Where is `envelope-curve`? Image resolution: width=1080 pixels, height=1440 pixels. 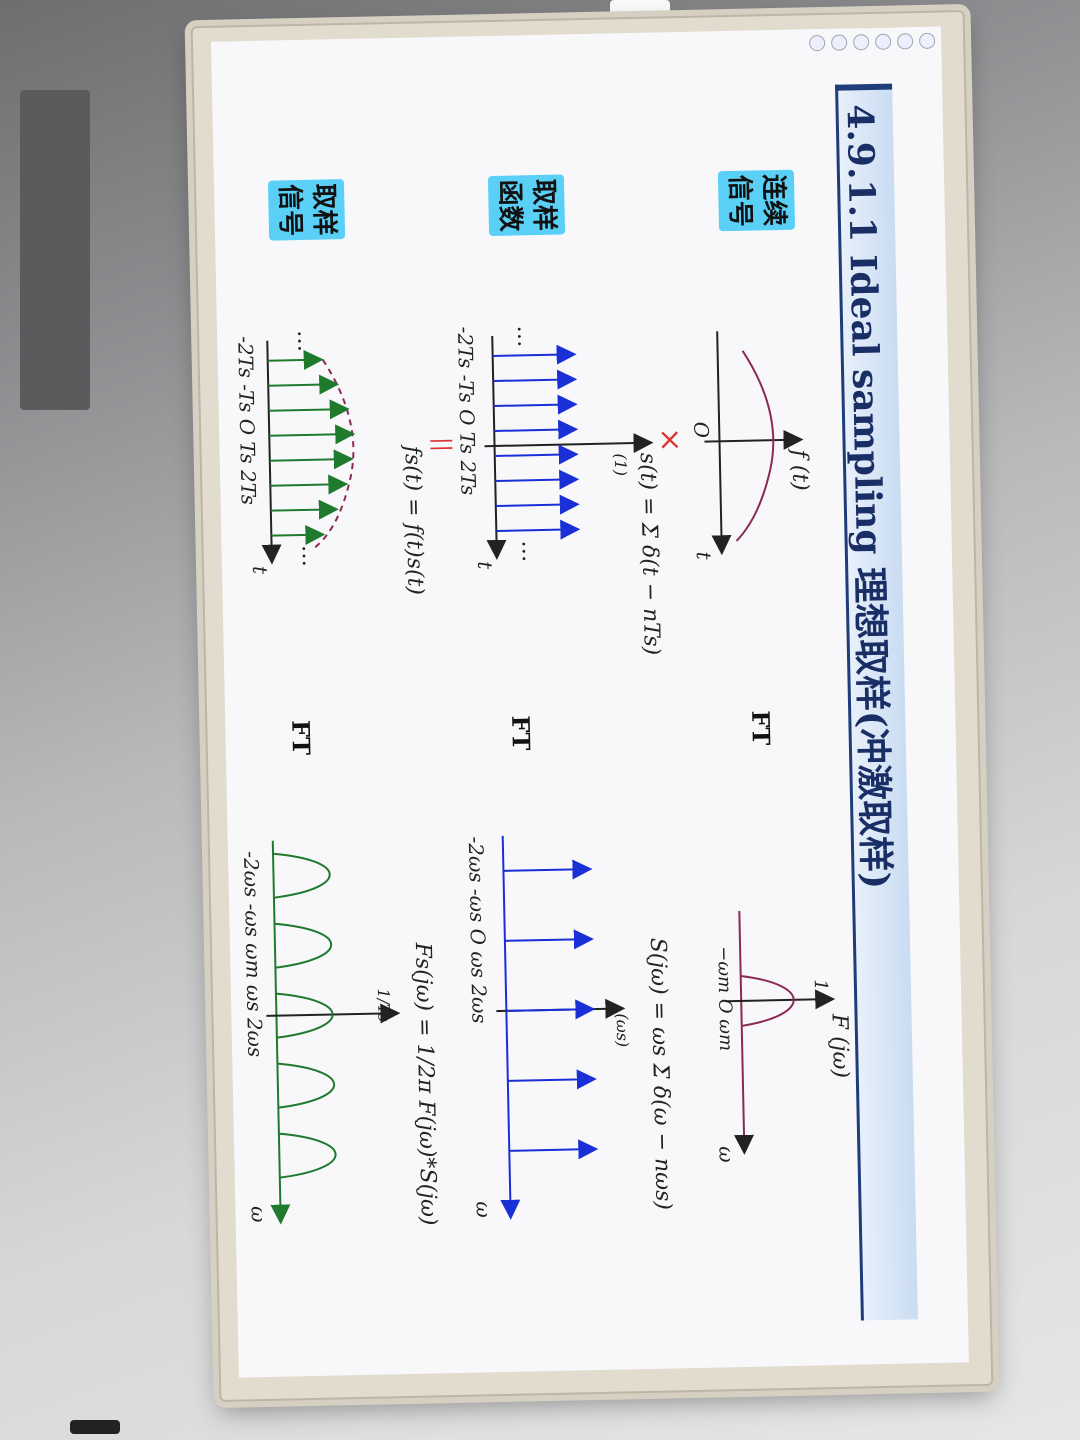
envelope-curve is located at coordinates (333, 455).